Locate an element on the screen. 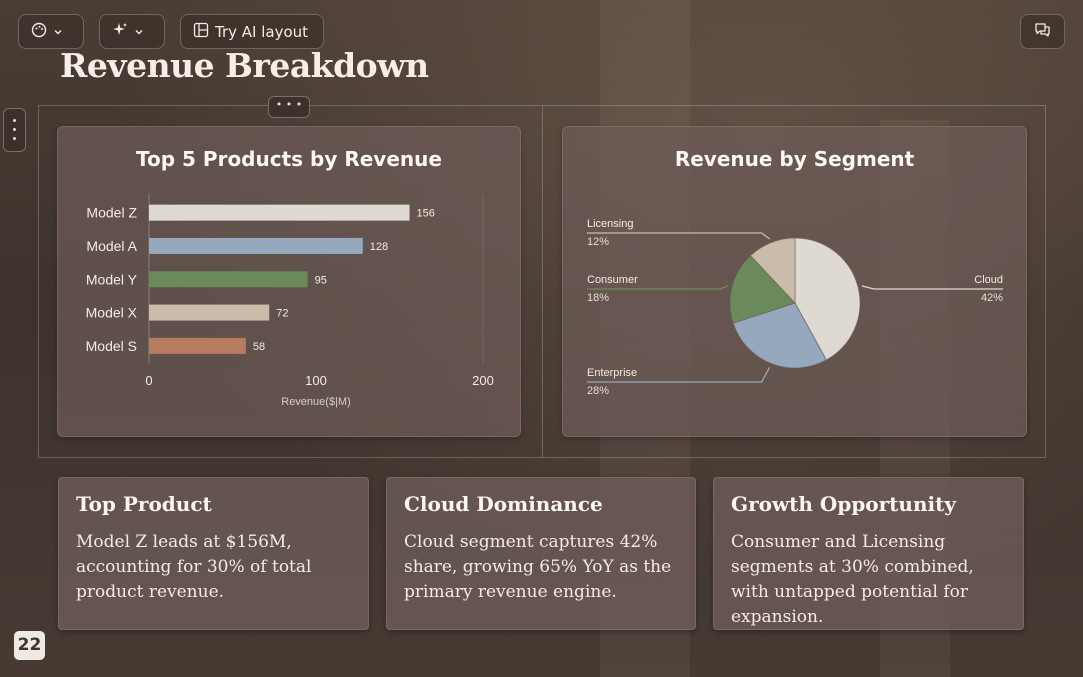 The image size is (1083, 677). x-tick-label: 0 is located at coordinates (148, 380).